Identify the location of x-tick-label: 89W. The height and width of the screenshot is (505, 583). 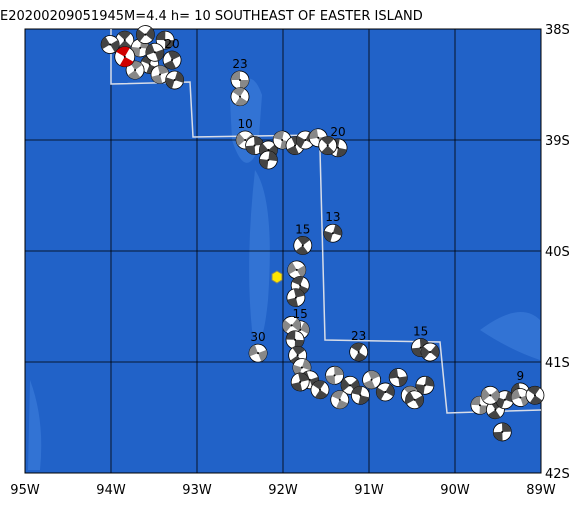
(541, 490).